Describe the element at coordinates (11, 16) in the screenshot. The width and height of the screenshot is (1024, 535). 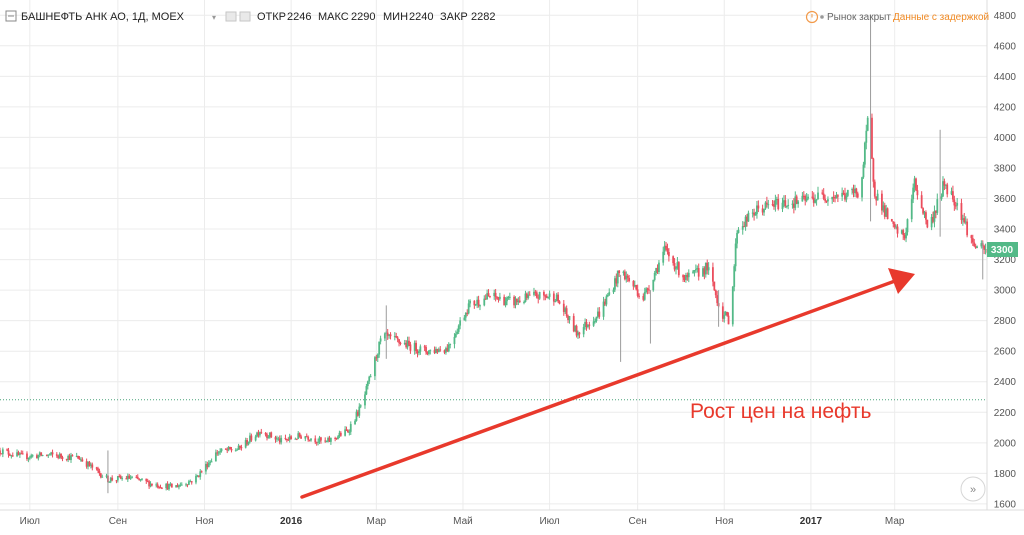
I see `collapse-icon` at that location.